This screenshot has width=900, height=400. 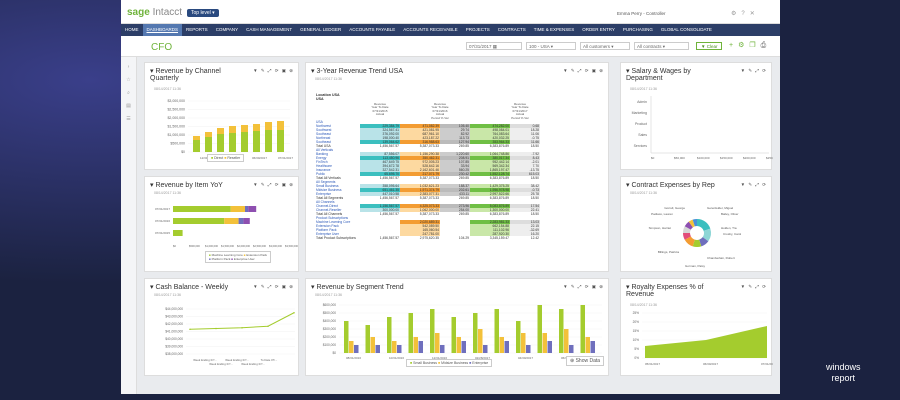 I want to click on copy-icon: ❐, so click(x=755, y=45).